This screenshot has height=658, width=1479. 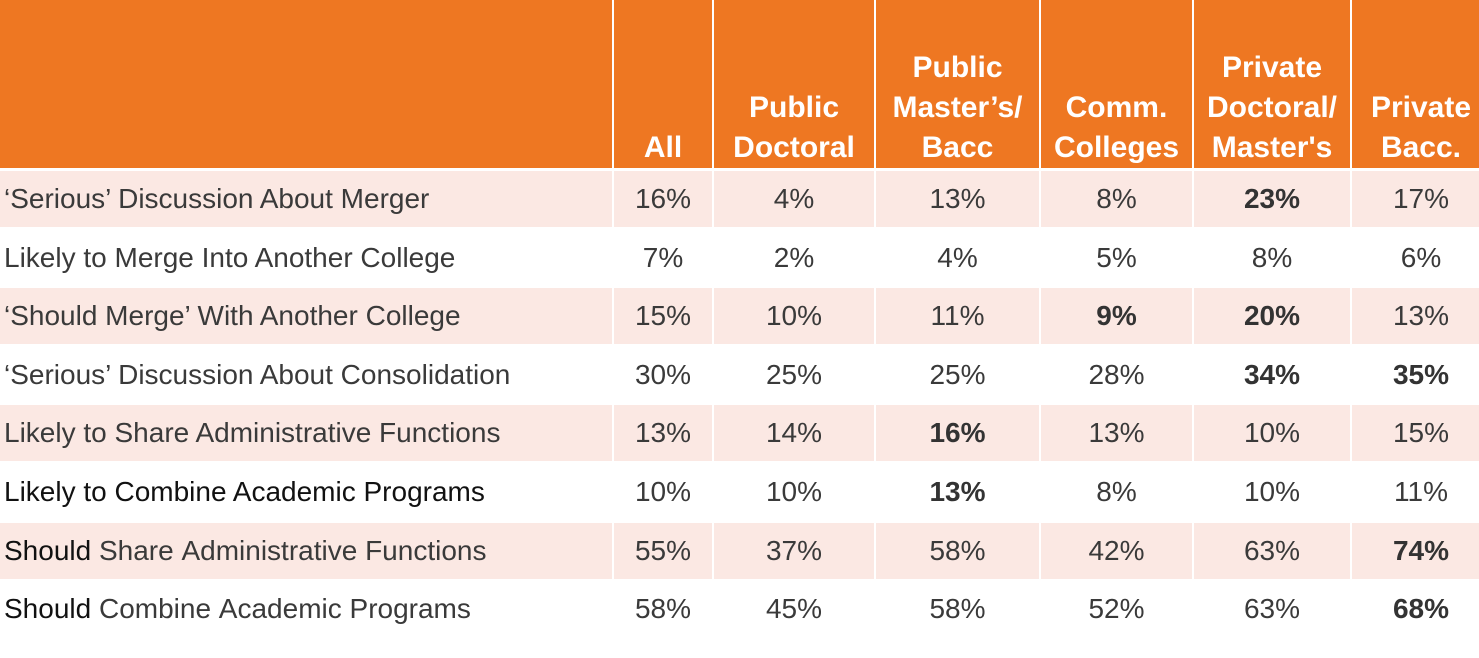 I want to click on value-cell: 34%, so click(x=1272, y=374).